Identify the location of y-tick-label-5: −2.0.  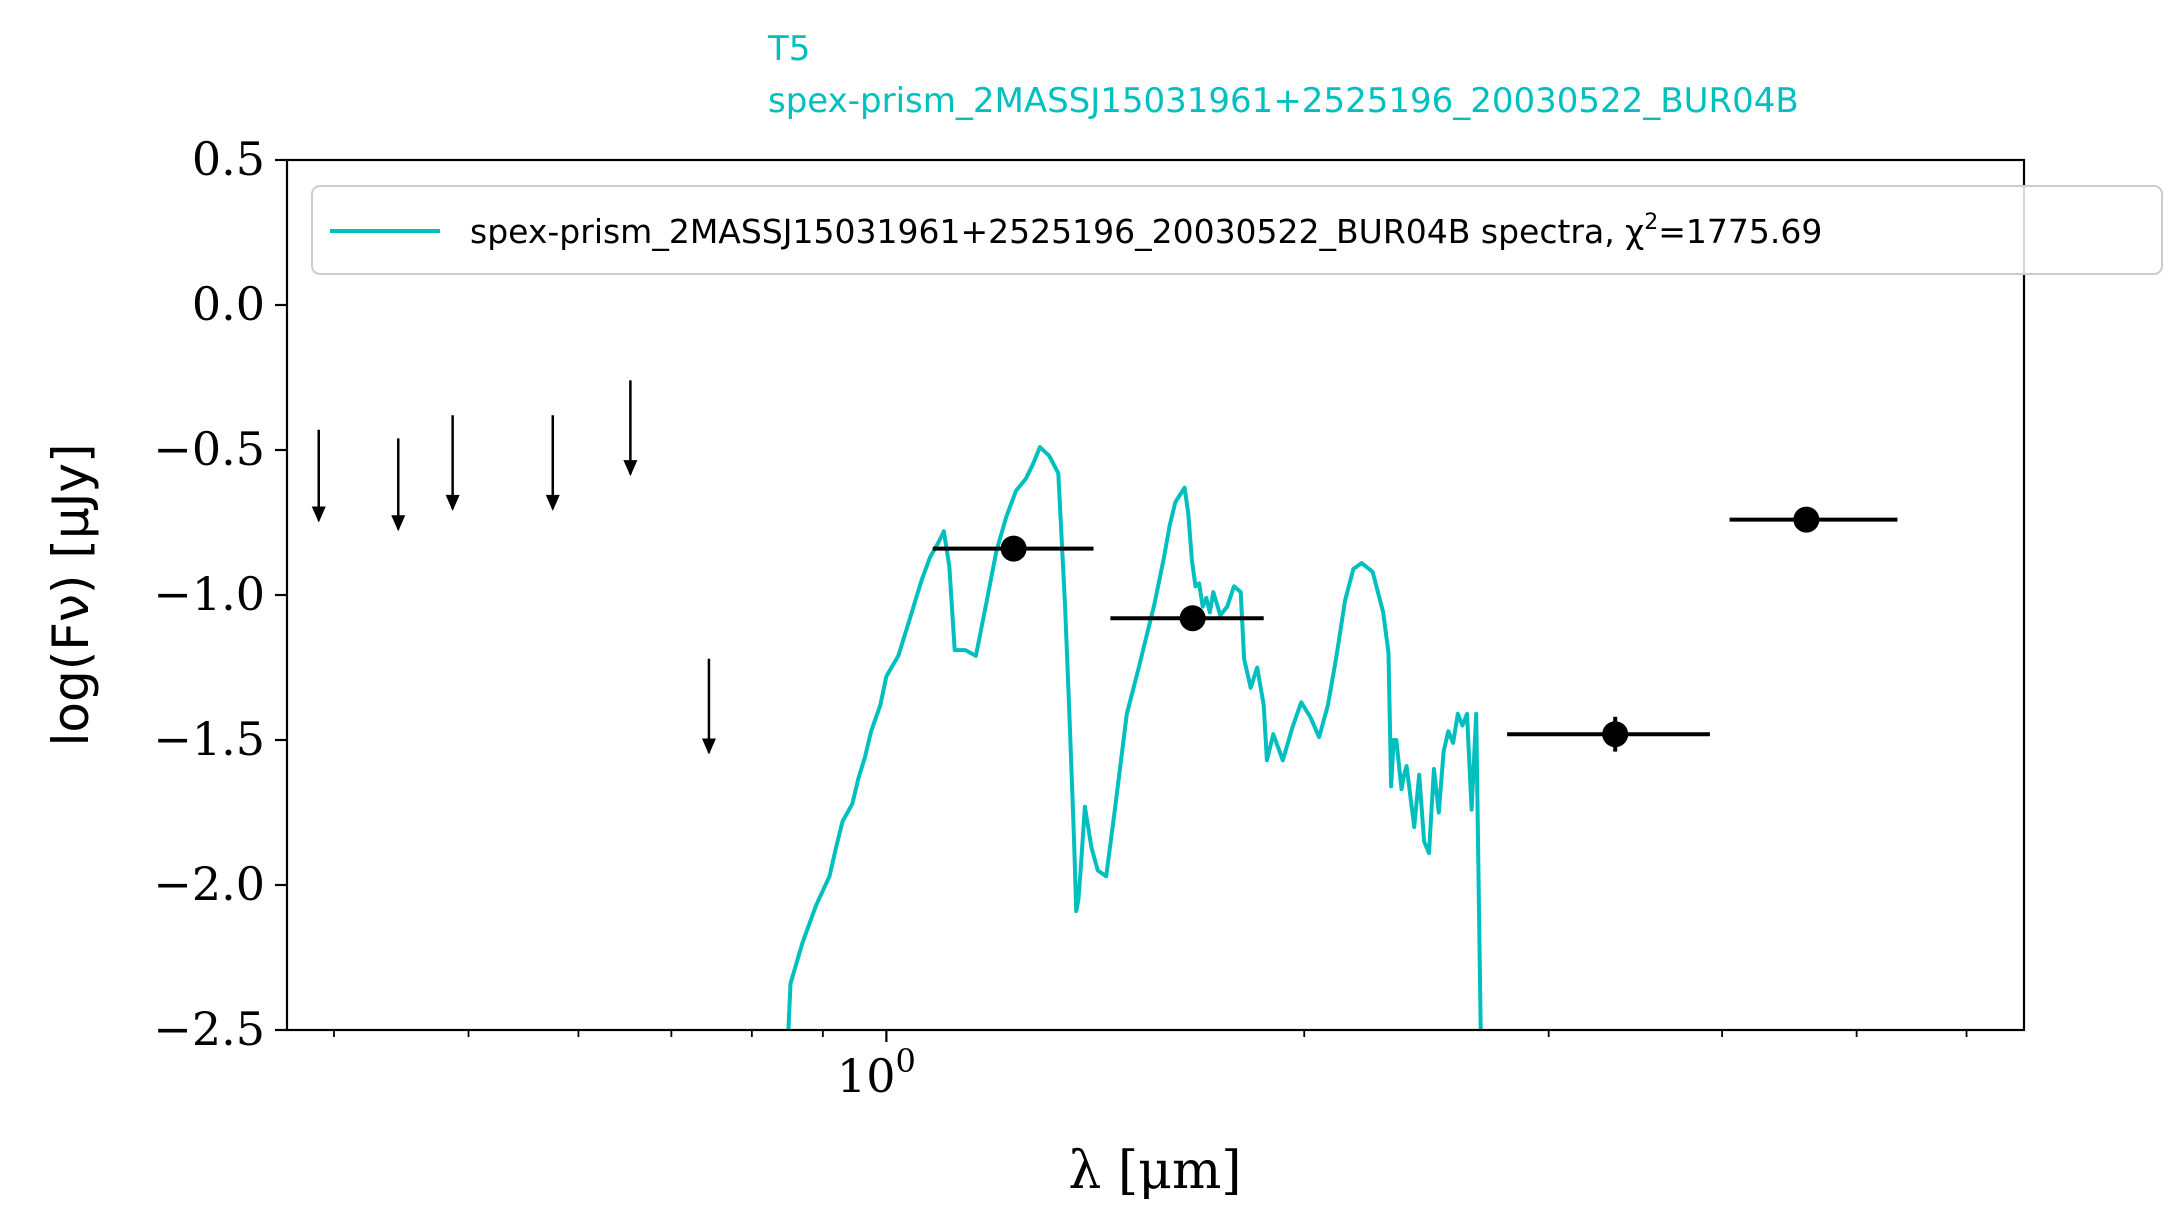
(209, 884).